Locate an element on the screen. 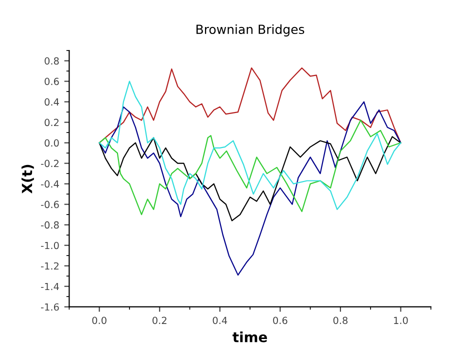  x-tick-label: 0.0 is located at coordinates (99, 320).